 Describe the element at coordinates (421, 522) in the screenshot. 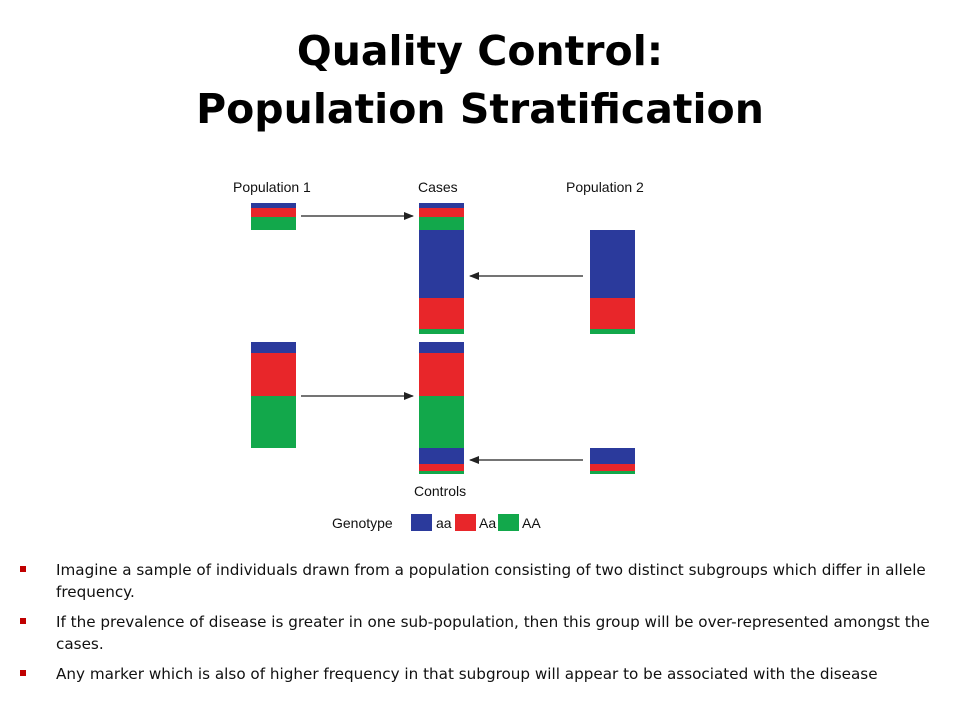

I see `legend-swatch-aa` at that location.